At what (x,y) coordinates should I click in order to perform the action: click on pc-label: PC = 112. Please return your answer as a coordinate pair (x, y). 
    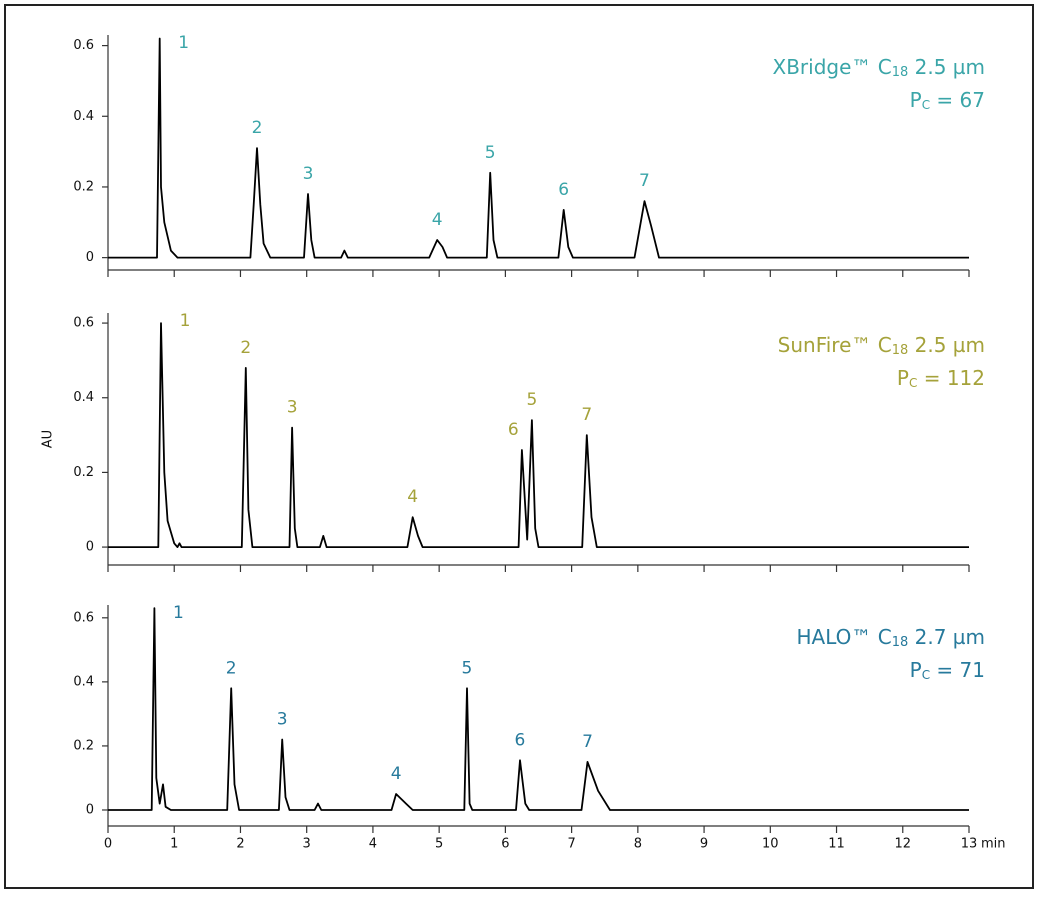
    Looking at the image, I should click on (941, 378).